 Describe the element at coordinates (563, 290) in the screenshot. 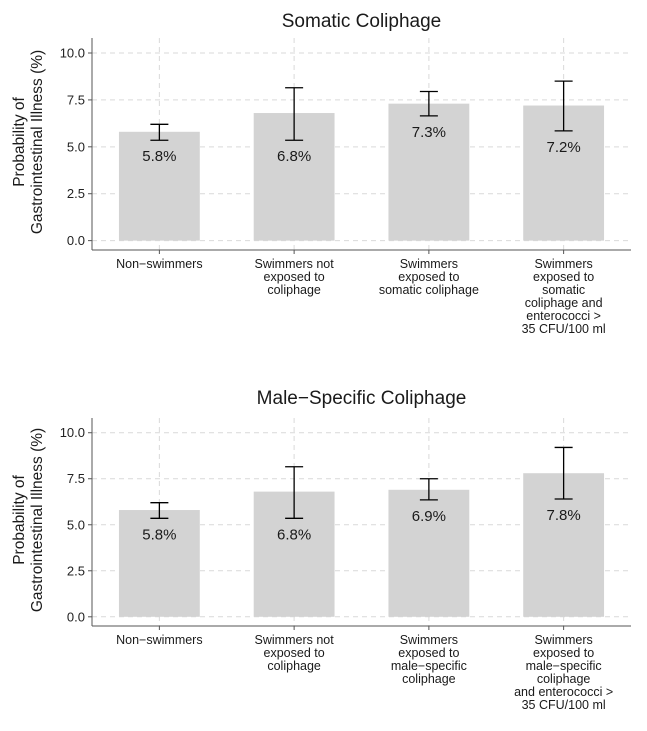

I see `x-tick-label-line: somatic` at that location.